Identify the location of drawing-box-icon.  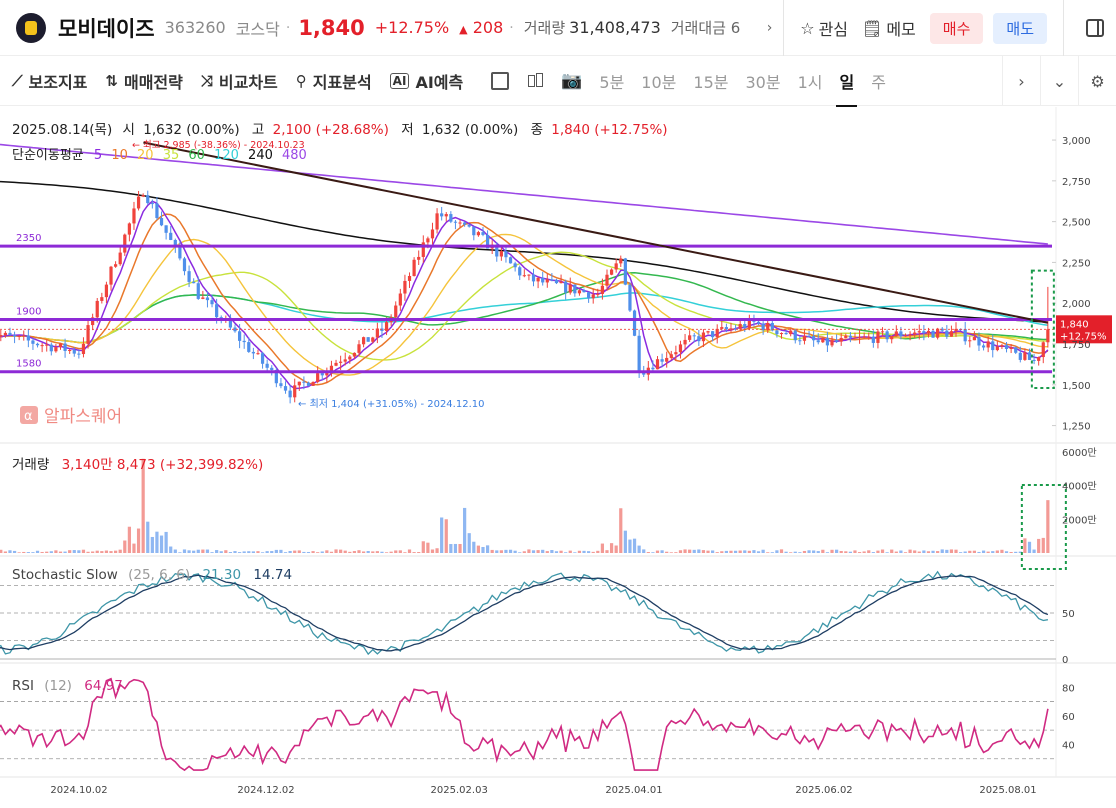
(500, 80).